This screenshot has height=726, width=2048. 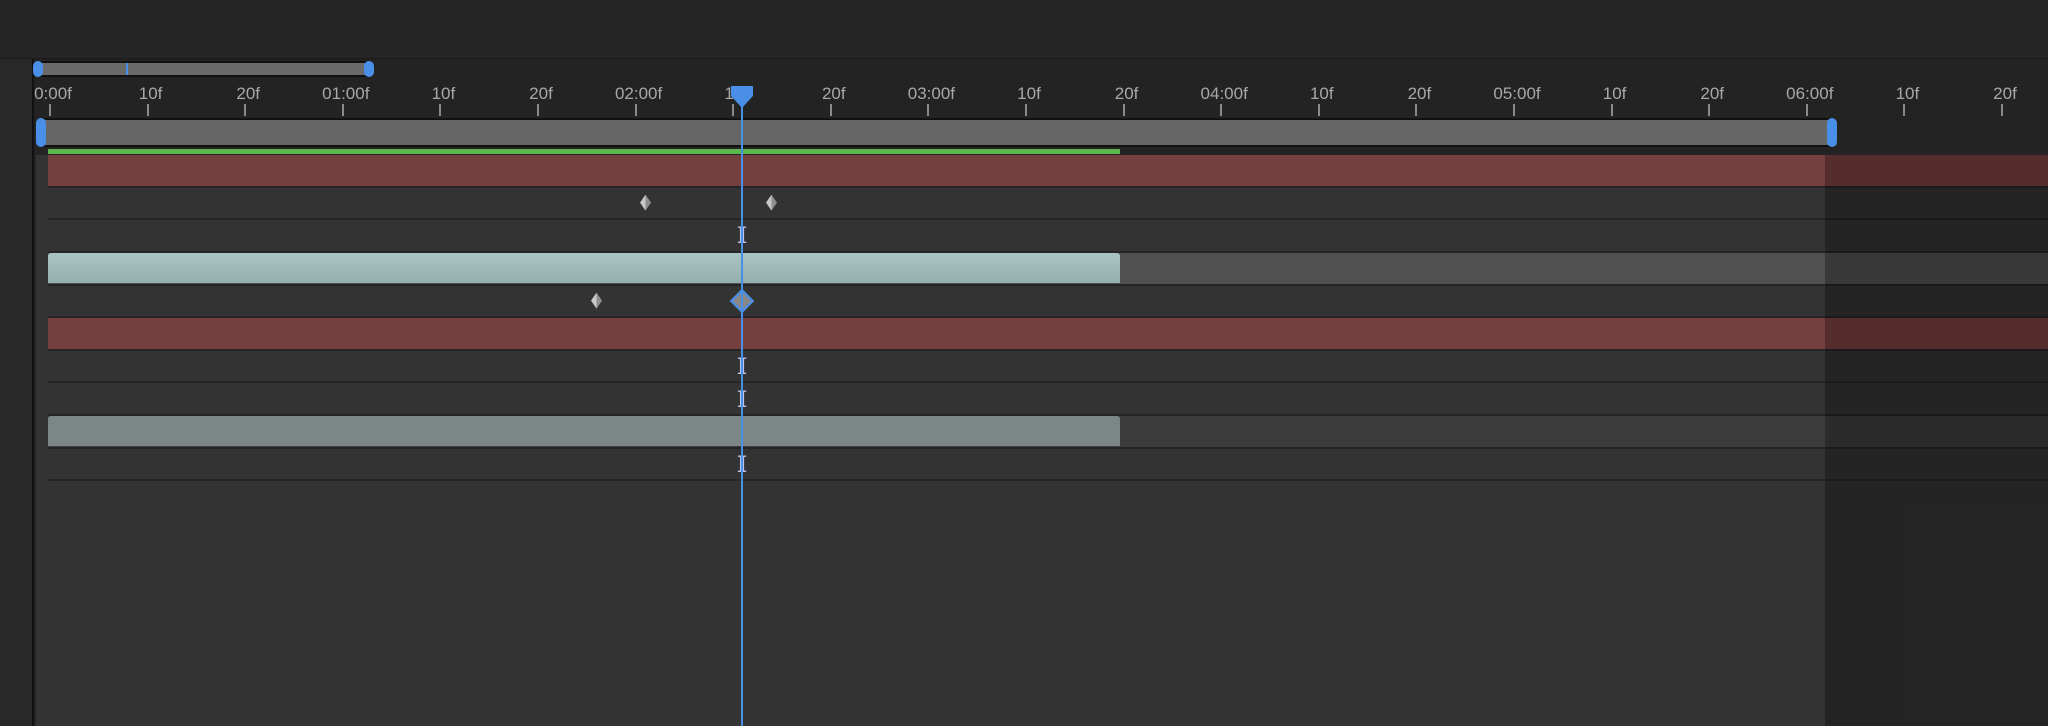 I want to click on navigator-current-time-marker, so click(x=127, y=69).